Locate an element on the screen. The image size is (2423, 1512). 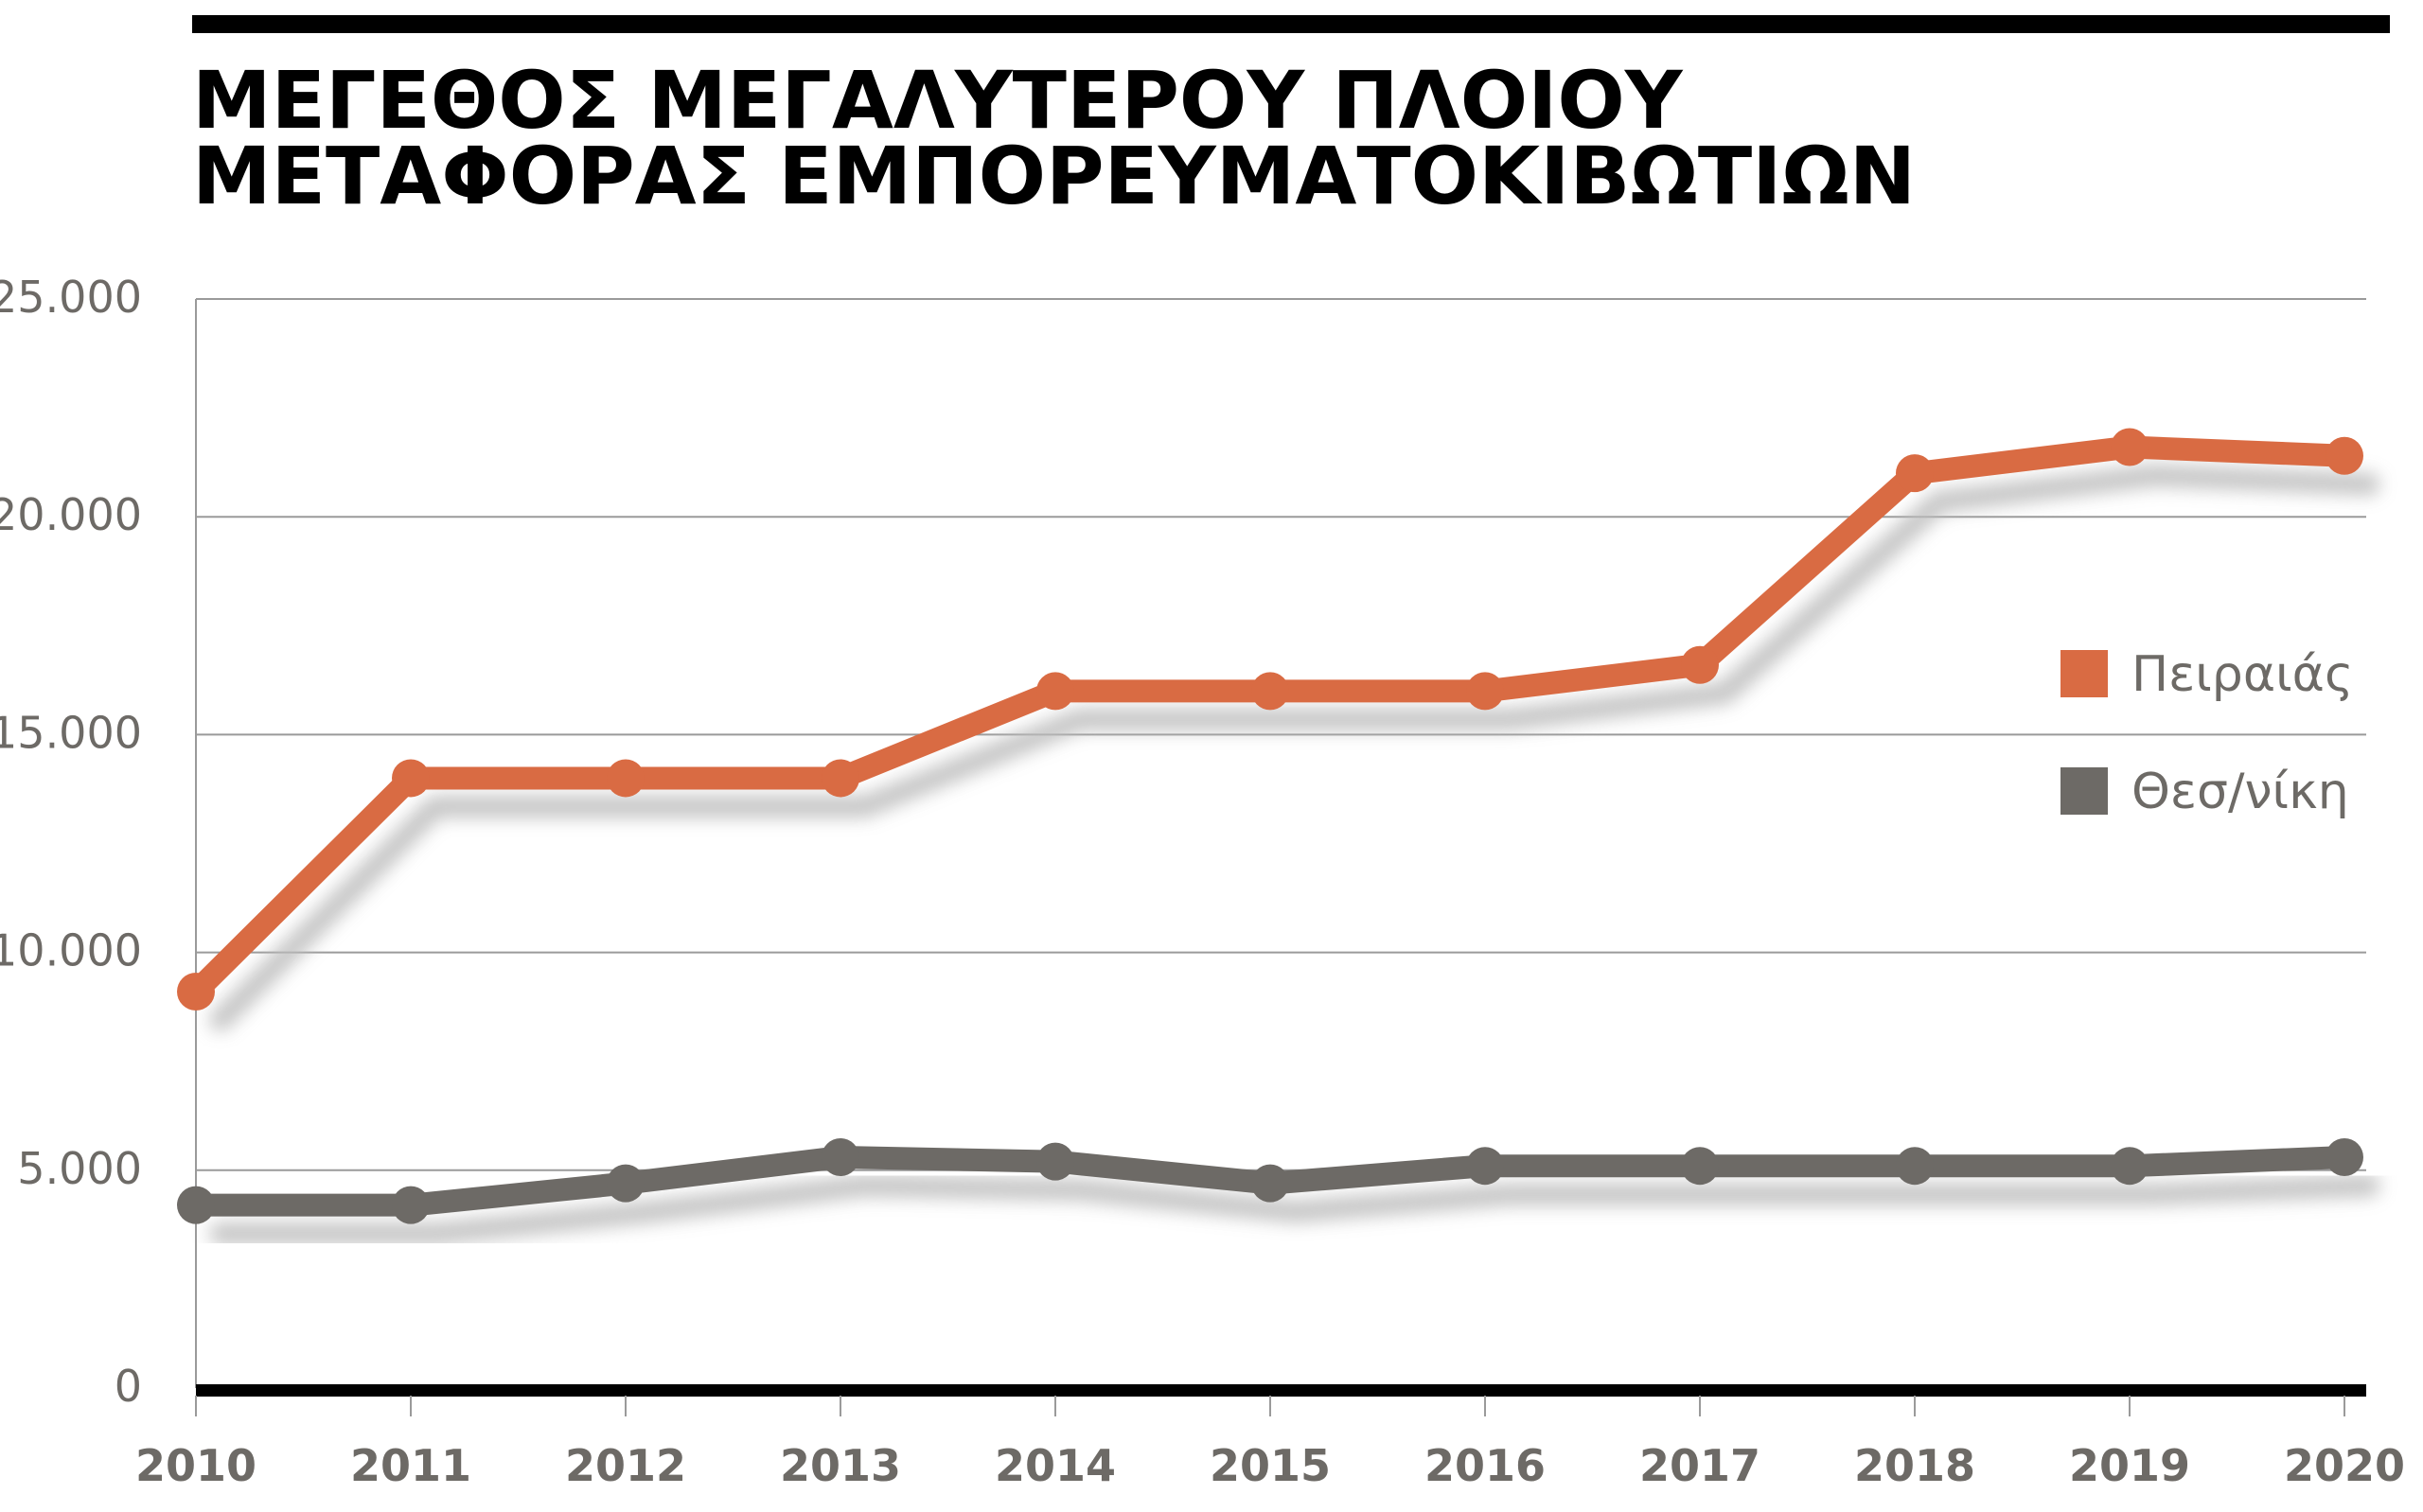
x-tick-label: 2014 is located at coordinates (1055, 1465).